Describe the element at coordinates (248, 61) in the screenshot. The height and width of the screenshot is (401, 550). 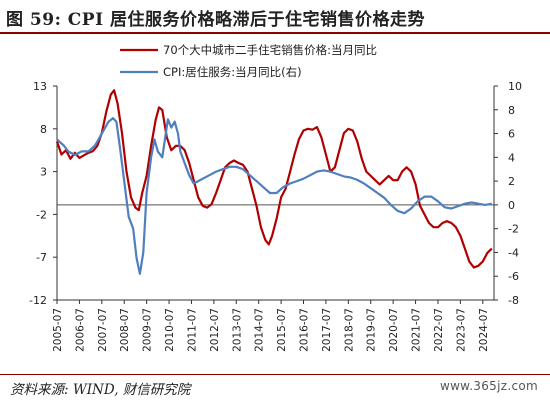
I see `chart-legend: 70个大中城市二手住宅销售价格:当月同比 CPI:居住服务:当月同比(右)` at that location.